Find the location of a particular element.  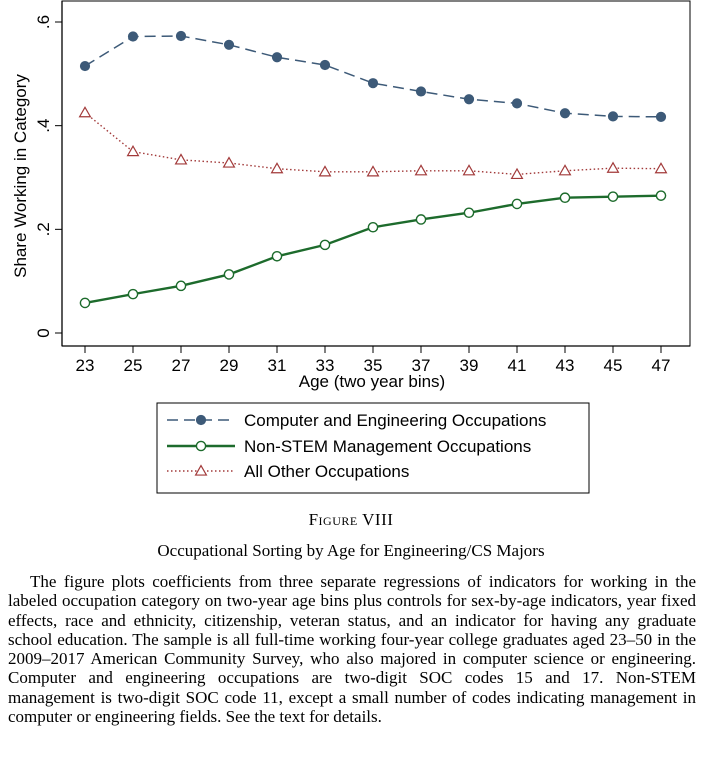

x-ticks: 23 25 27 29 31 33 35 37 39 41 43 45 47 is located at coordinates (373, 360).